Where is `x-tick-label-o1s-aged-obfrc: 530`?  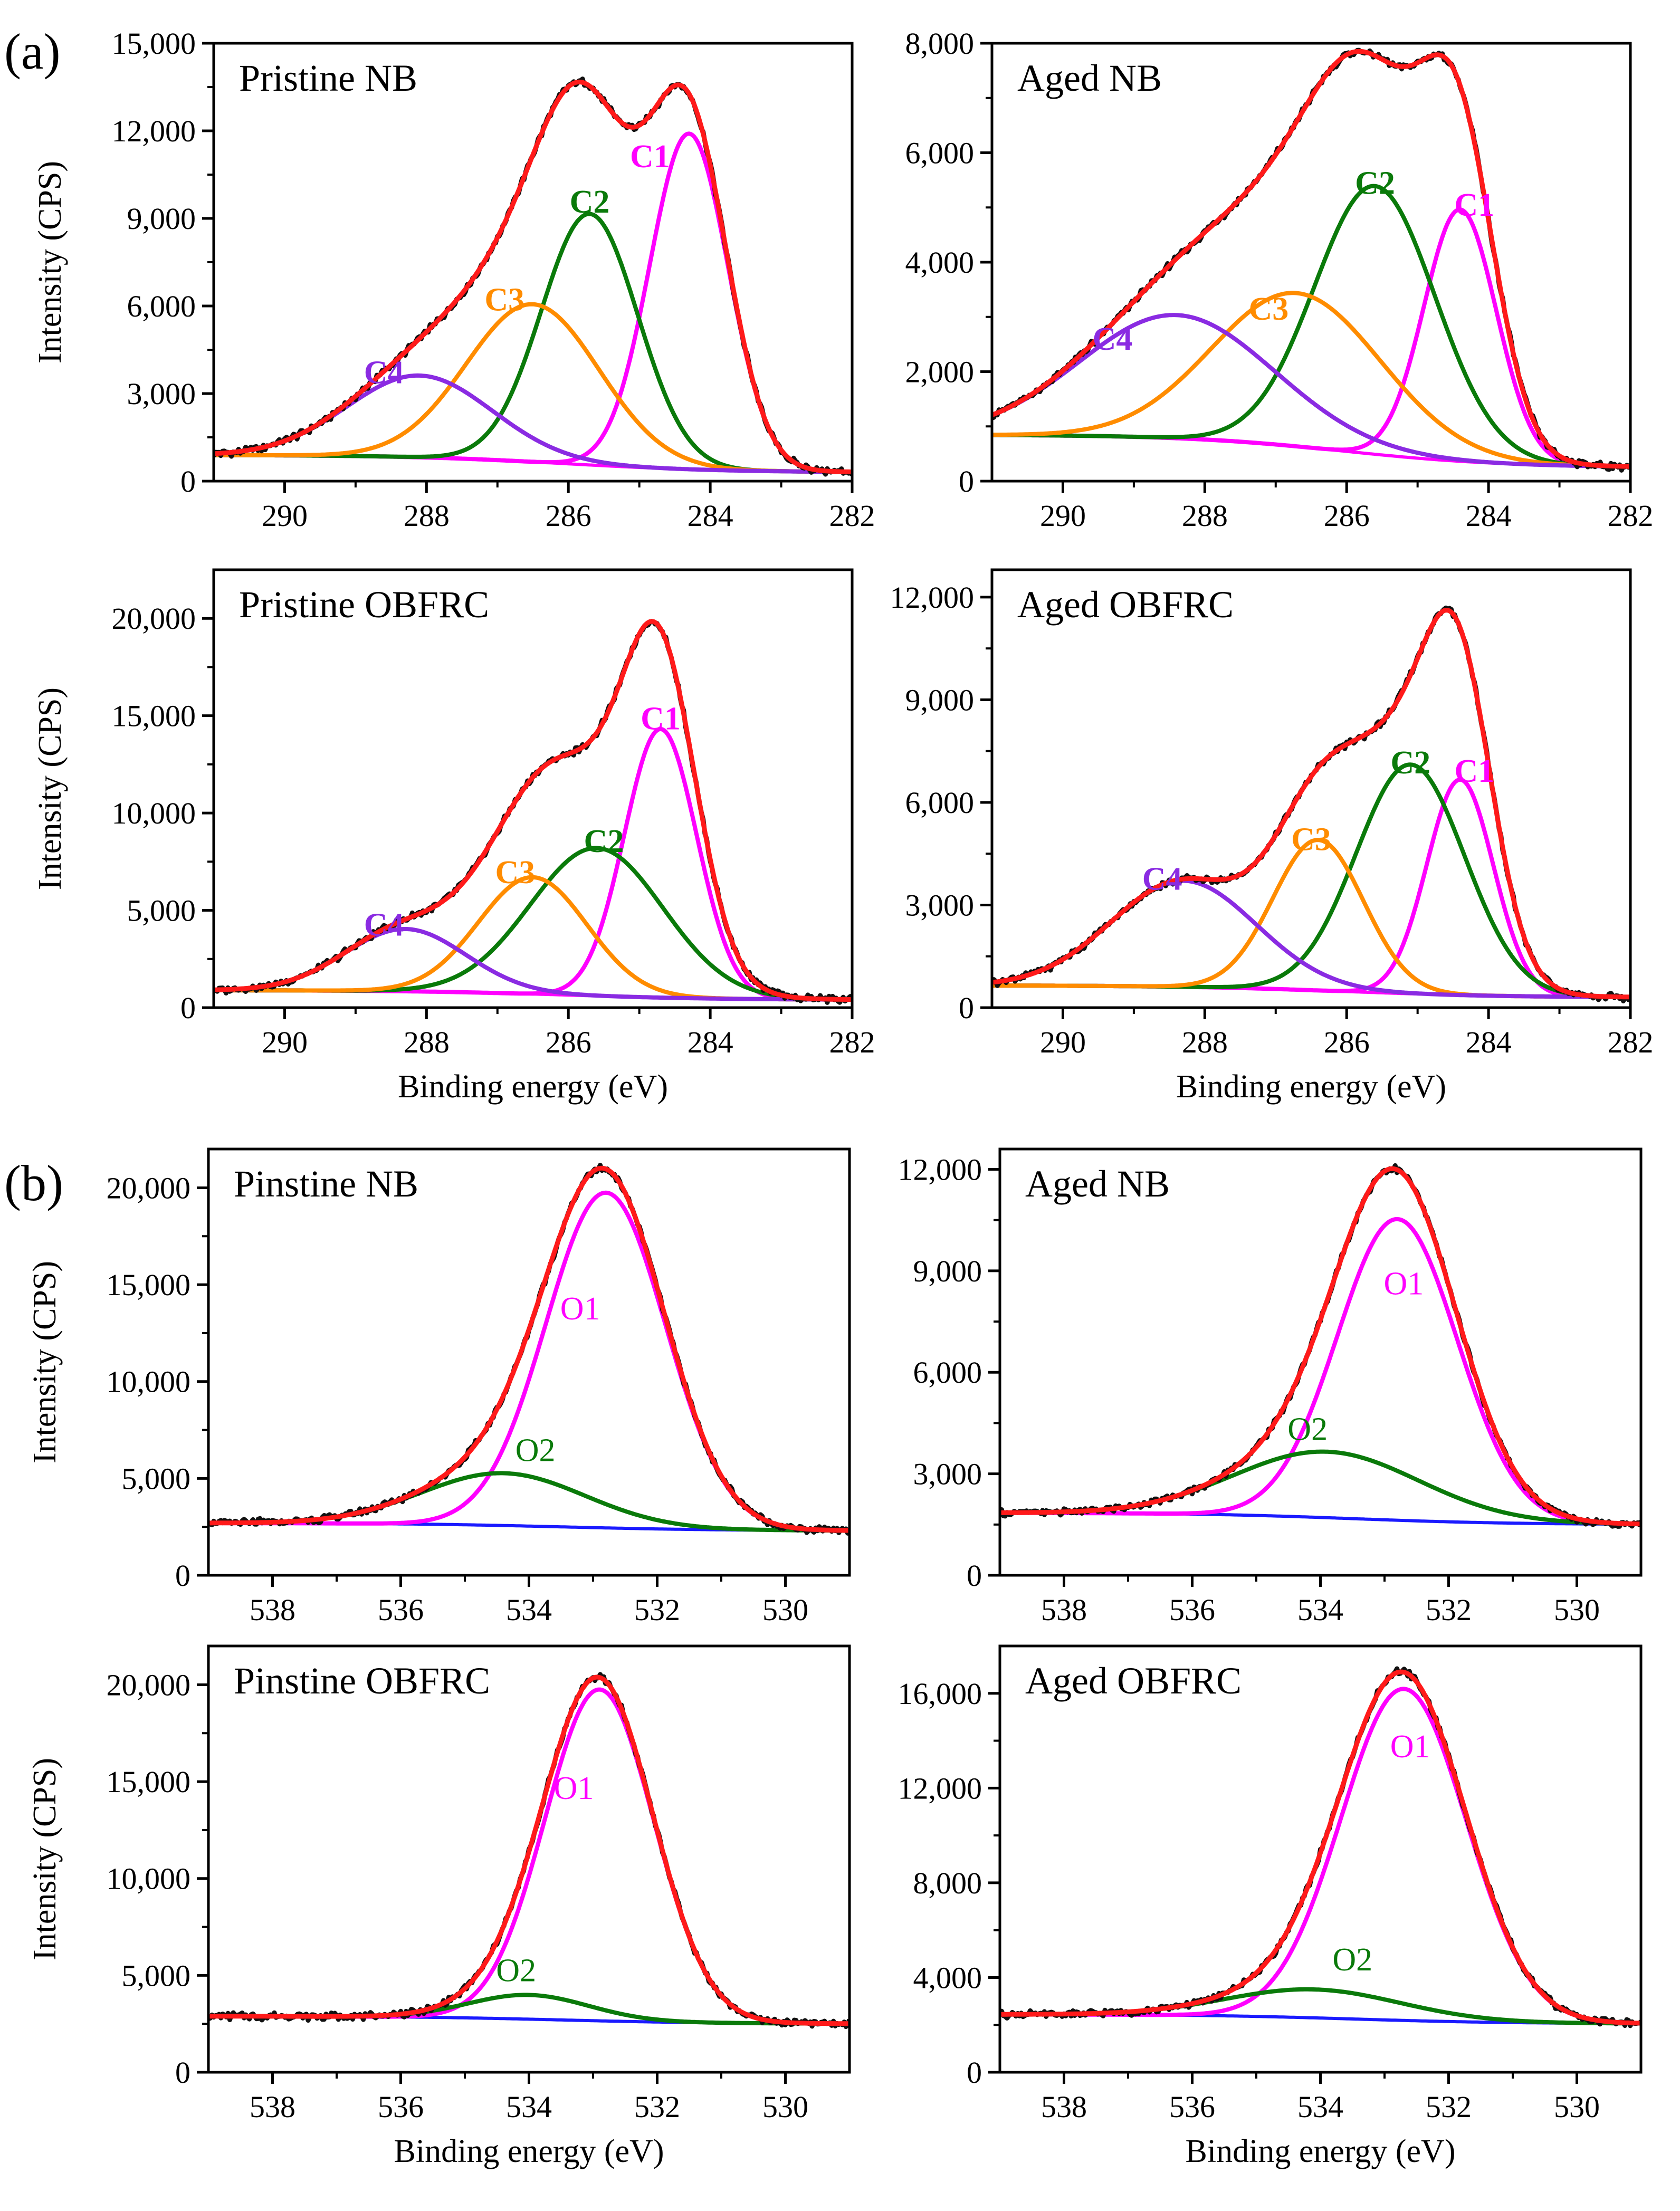
x-tick-label-o1s-aged-obfrc: 530 is located at coordinates (1577, 2107).